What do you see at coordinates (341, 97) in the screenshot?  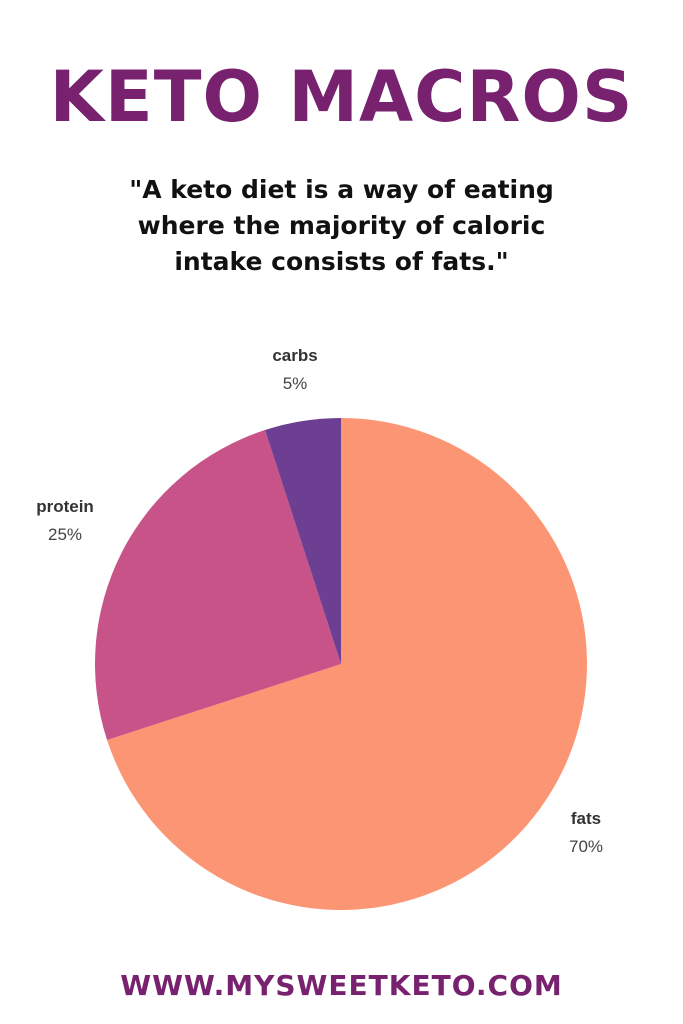 I see `page-title: KETO MACROS` at bounding box center [341, 97].